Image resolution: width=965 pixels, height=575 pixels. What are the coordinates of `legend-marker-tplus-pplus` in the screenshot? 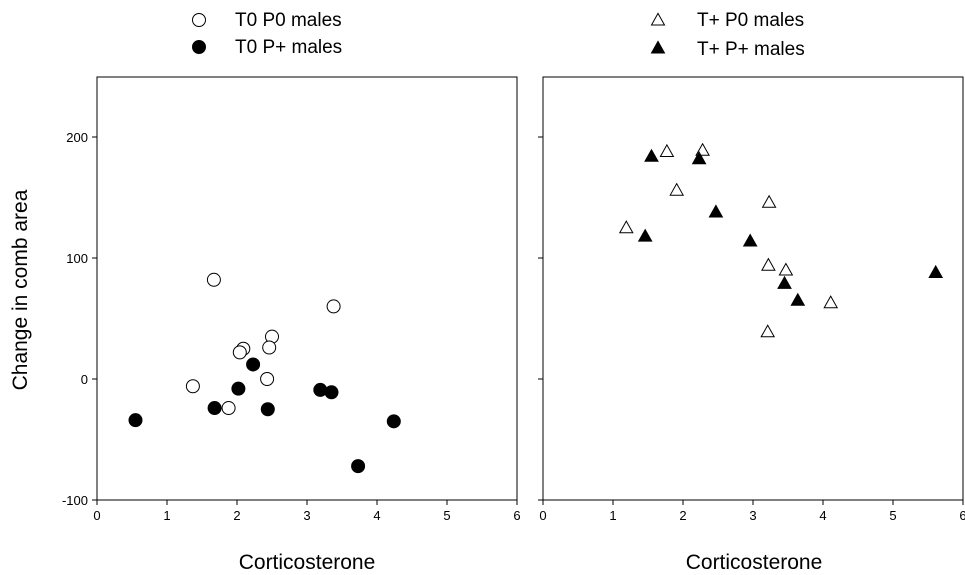 It's located at (658, 47).